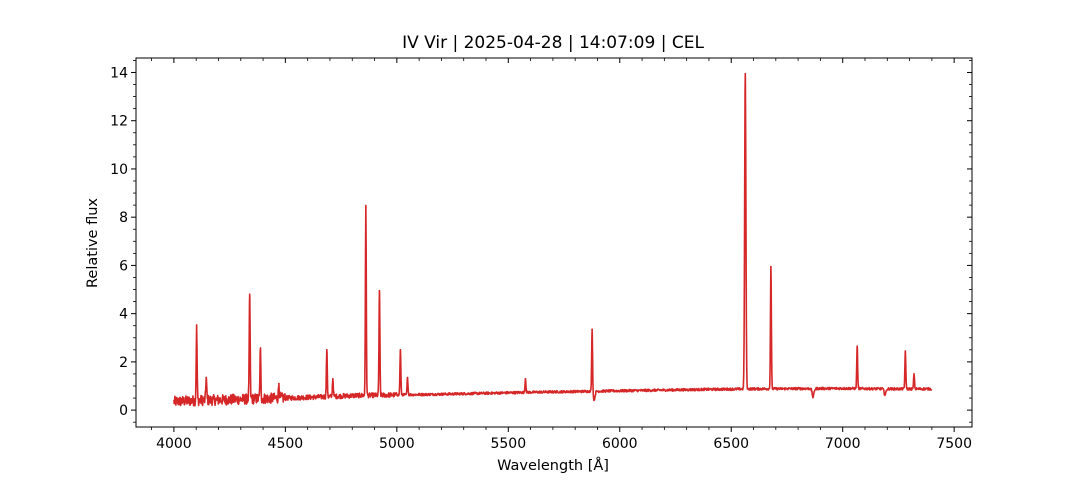  Describe the element at coordinates (954, 444) in the screenshot. I see `x-tick-label: 7500` at that location.